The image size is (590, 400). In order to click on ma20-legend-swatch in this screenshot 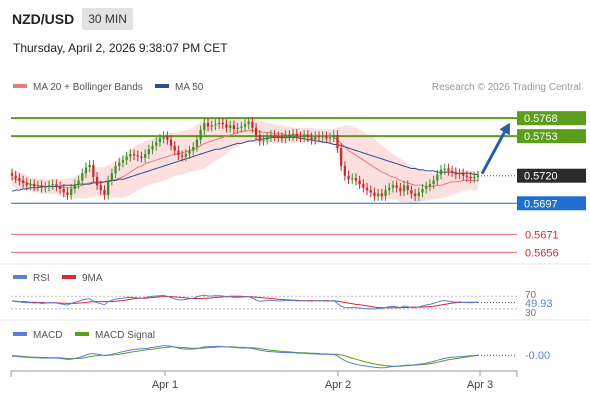, I will do `click(20, 86)`.